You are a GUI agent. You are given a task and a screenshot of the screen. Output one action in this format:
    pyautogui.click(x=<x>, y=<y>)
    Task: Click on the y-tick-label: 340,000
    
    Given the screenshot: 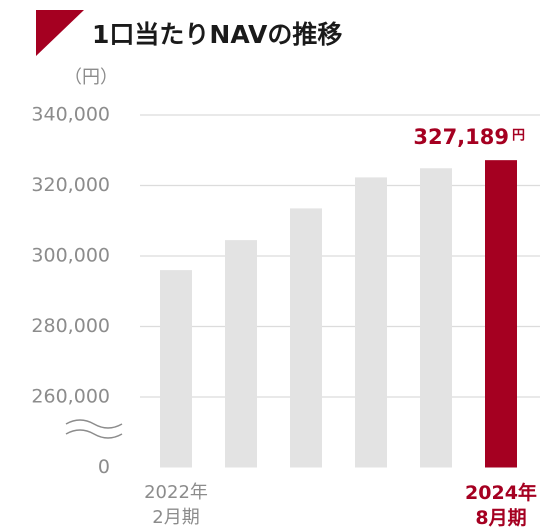 What is the action you would take?
    pyautogui.click(x=70, y=115)
    